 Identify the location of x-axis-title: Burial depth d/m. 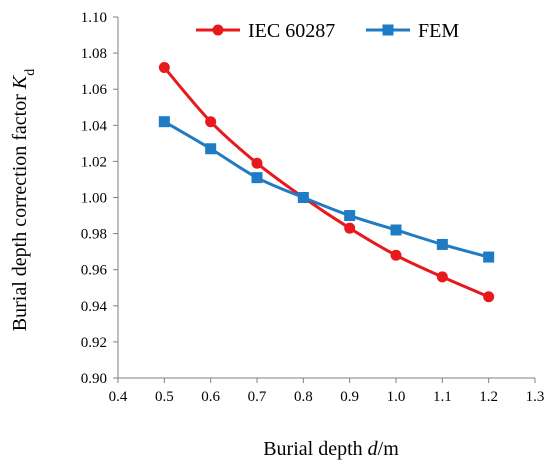
(331, 449).